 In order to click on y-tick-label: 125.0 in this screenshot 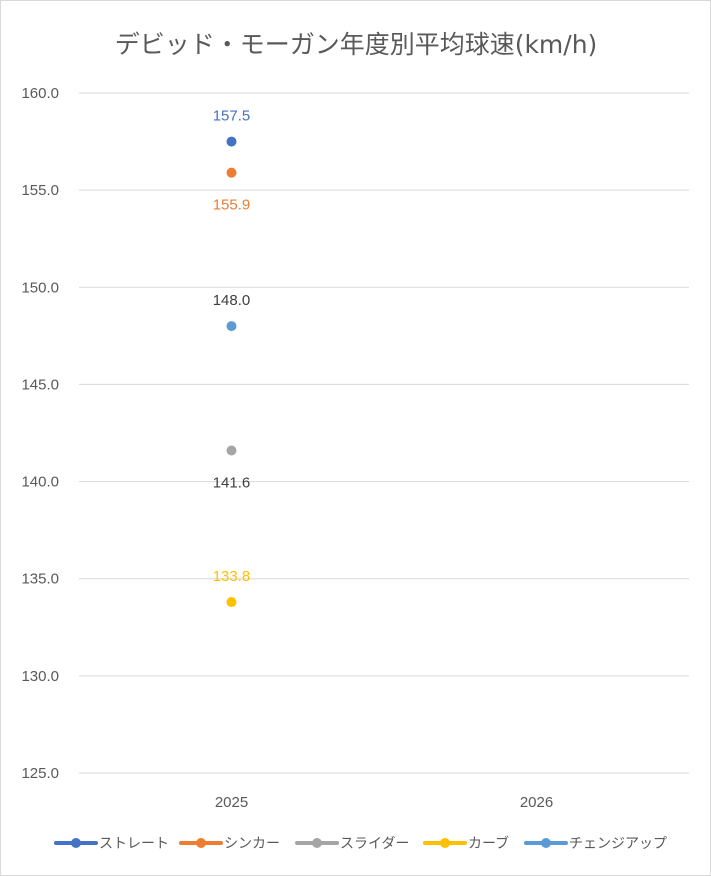, I will do `click(40, 773)`.